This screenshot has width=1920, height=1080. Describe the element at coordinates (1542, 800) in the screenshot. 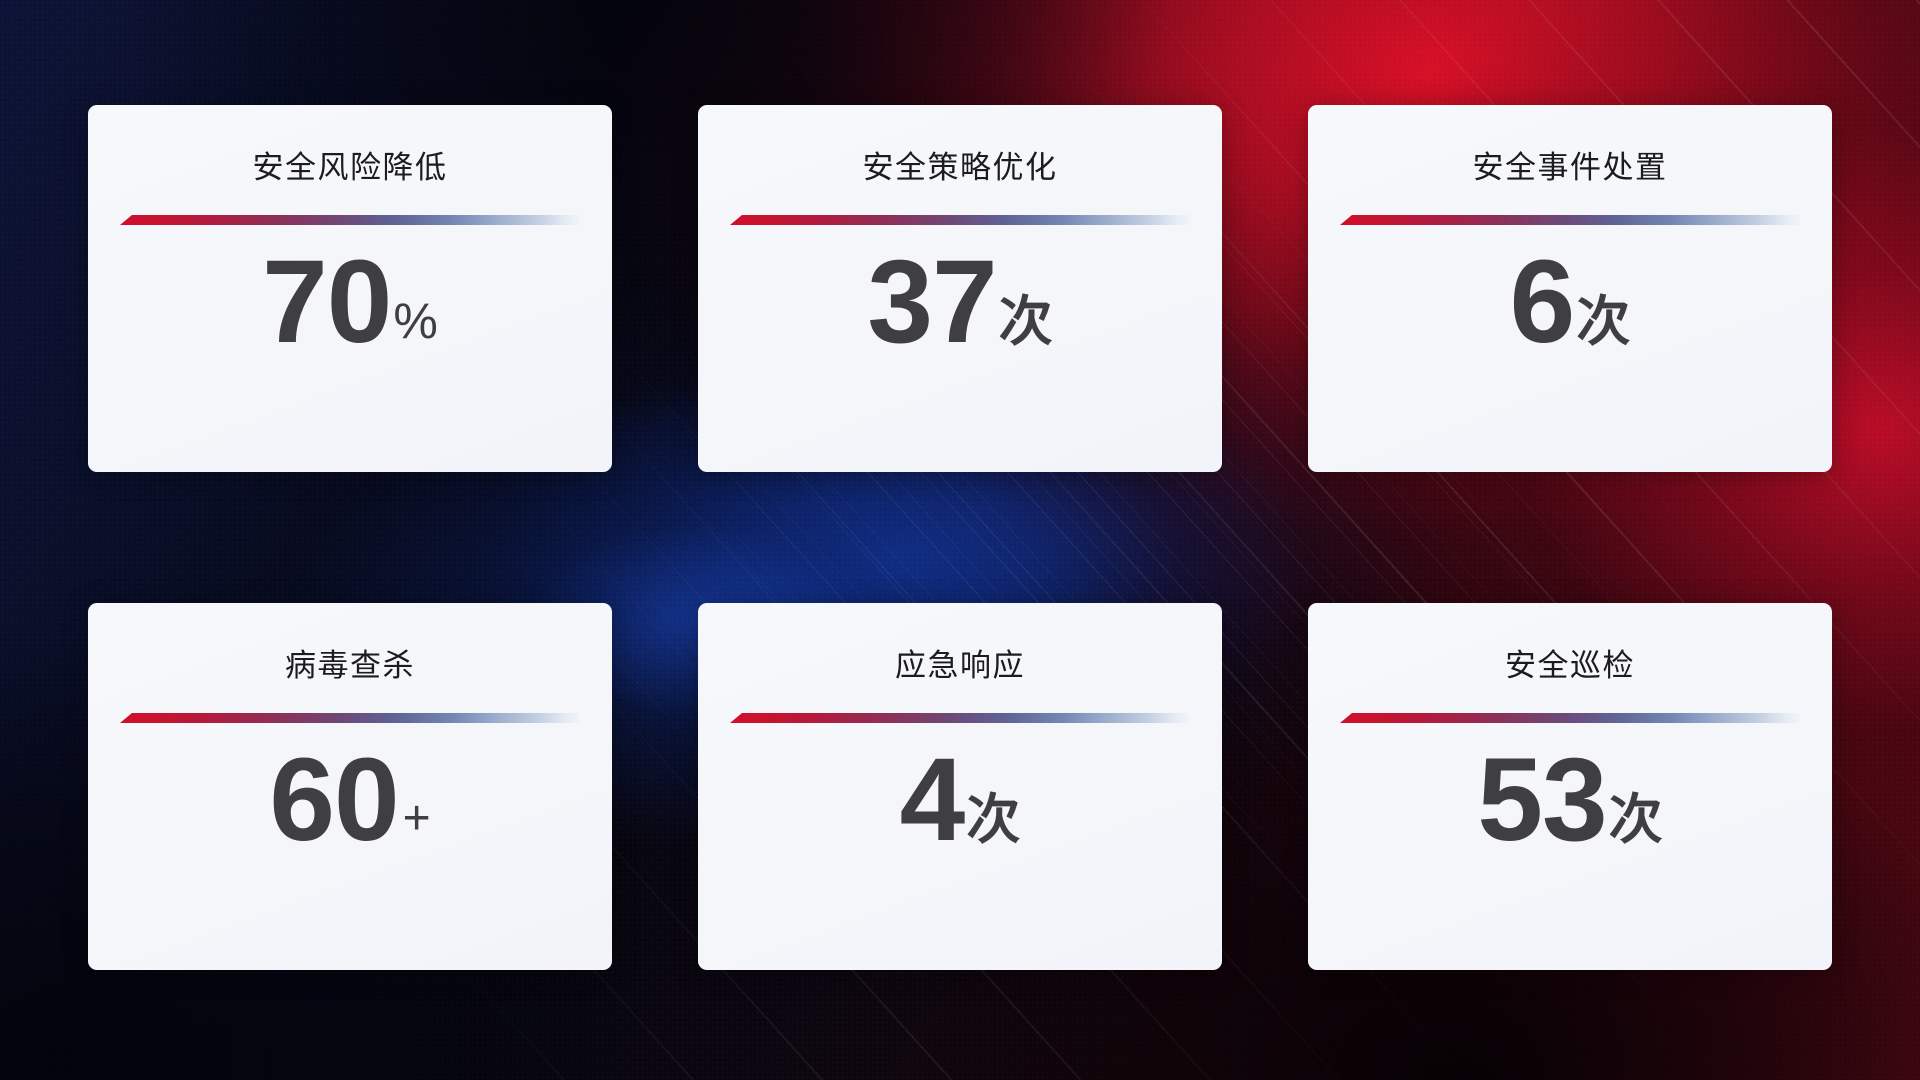

I see `stat-value-number: 53` at that location.